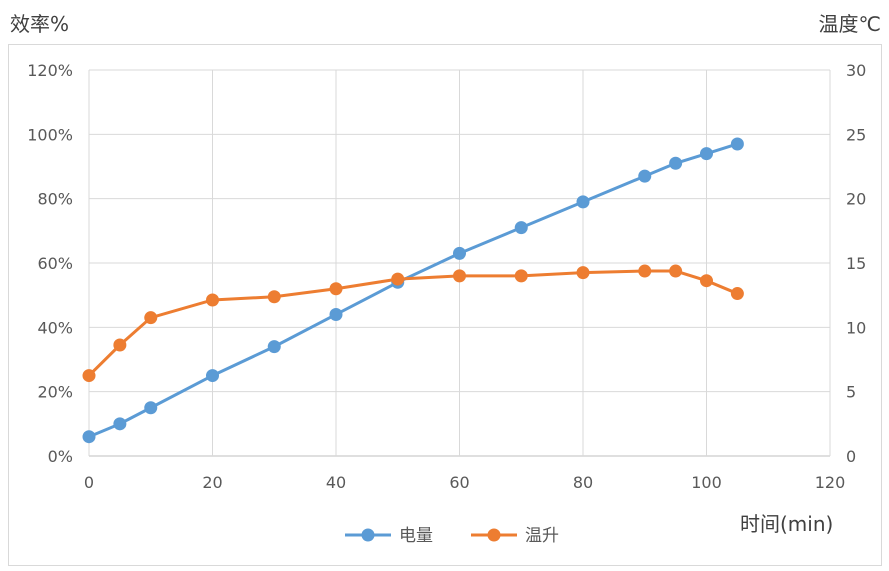 The image size is (889, 571). What do you see at coordinates (336, 482) in the screenshot?
I see `x-tick-label: 40` at bounding box center [336, 482].